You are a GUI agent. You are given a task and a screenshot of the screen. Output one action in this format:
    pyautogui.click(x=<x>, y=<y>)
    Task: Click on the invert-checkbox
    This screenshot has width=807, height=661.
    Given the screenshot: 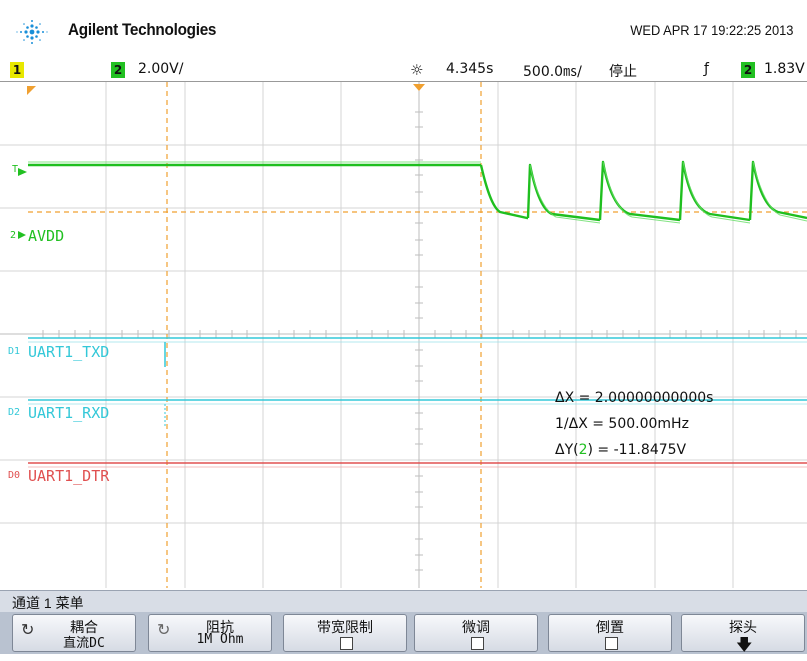 What is the action you would take?
    pyautogui.click(x=611, y=643)
    